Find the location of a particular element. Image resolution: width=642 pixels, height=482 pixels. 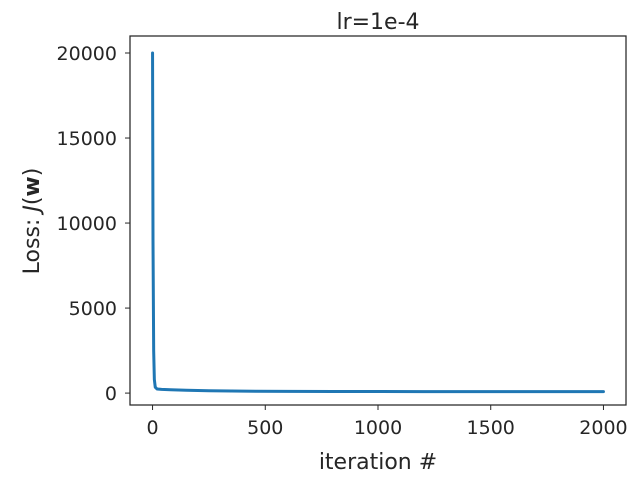

y-axis-label-arg: w is located at coordinates (32, 186).